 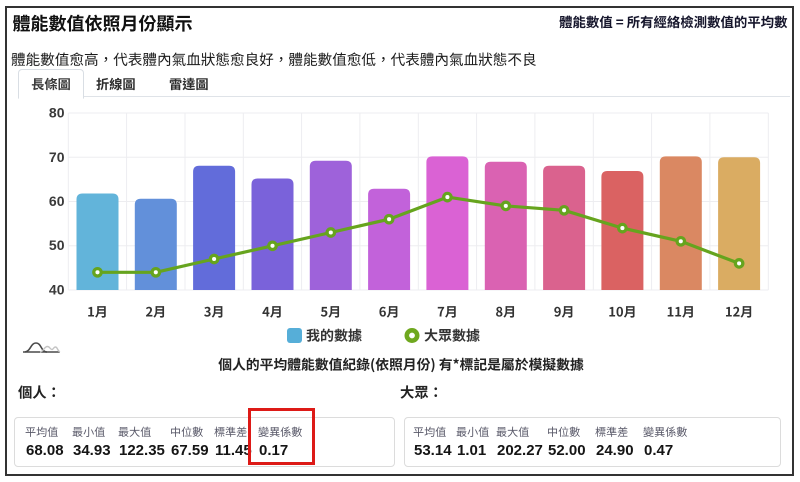 I want to click on svg-text: 40, so click(x=57, y=290).